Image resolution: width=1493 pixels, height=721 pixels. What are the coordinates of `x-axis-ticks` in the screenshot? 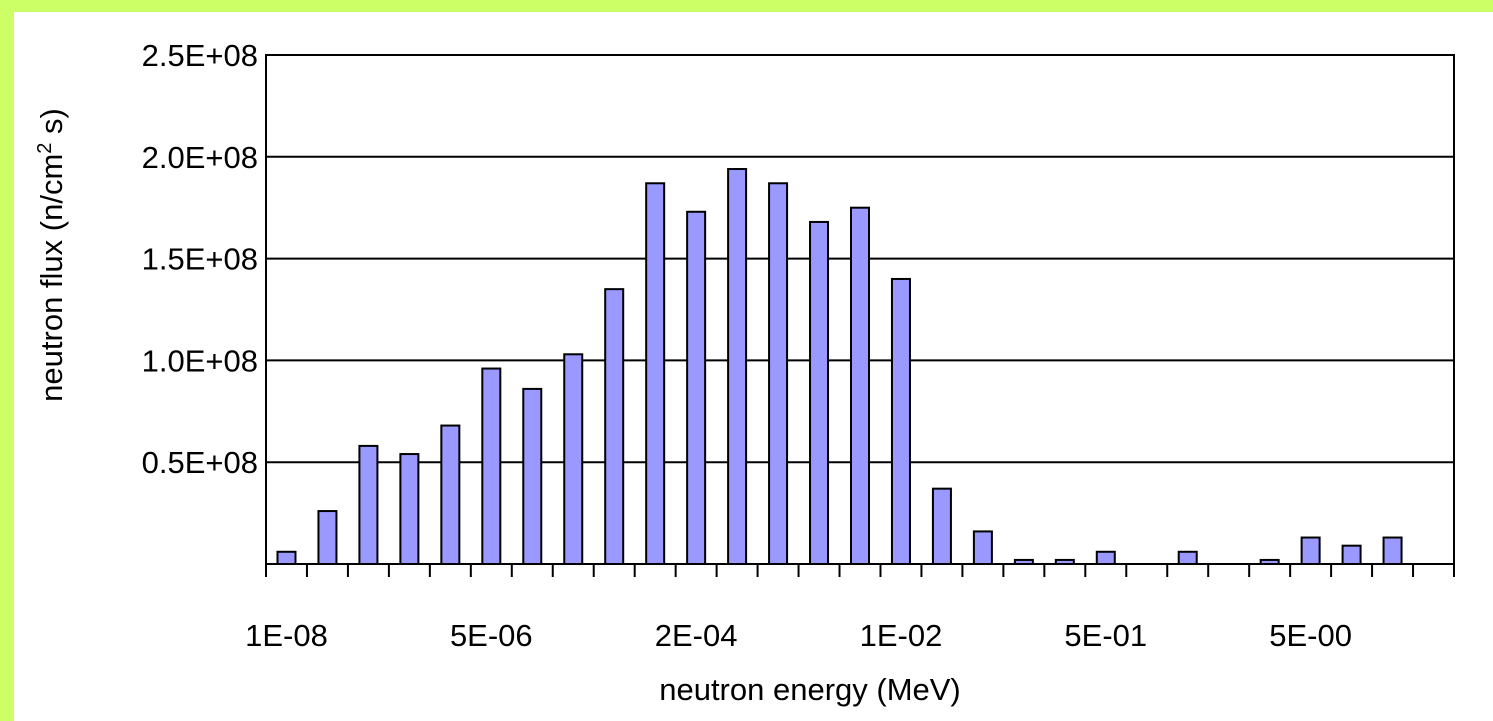 It's located at (860, 570).